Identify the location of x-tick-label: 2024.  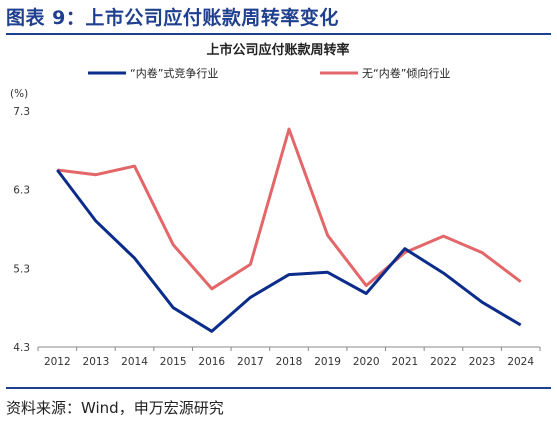
(520, 362).